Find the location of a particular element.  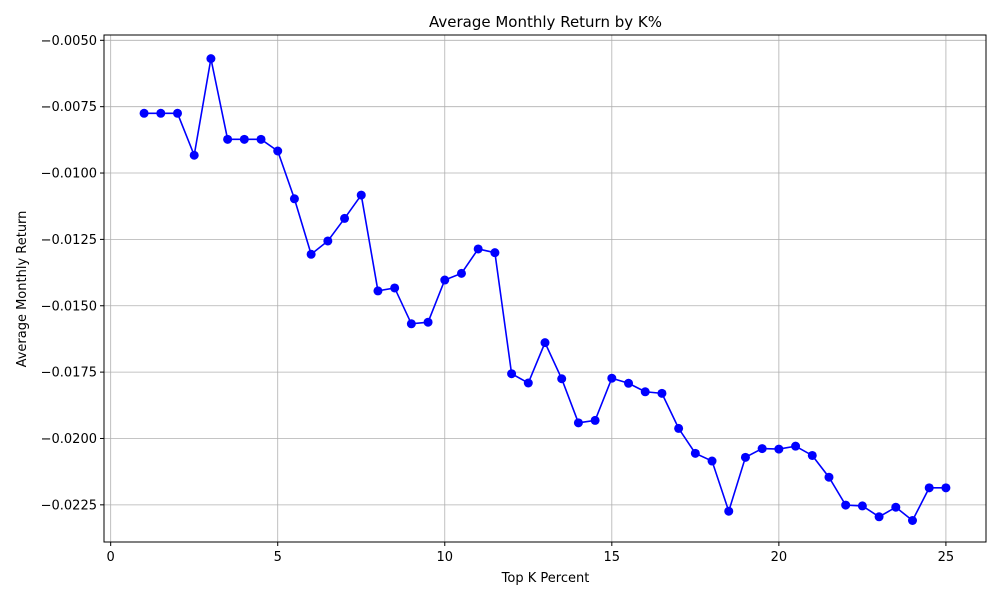

y-axis-label: Average Monthly Return is located at coordinates (22, 289).